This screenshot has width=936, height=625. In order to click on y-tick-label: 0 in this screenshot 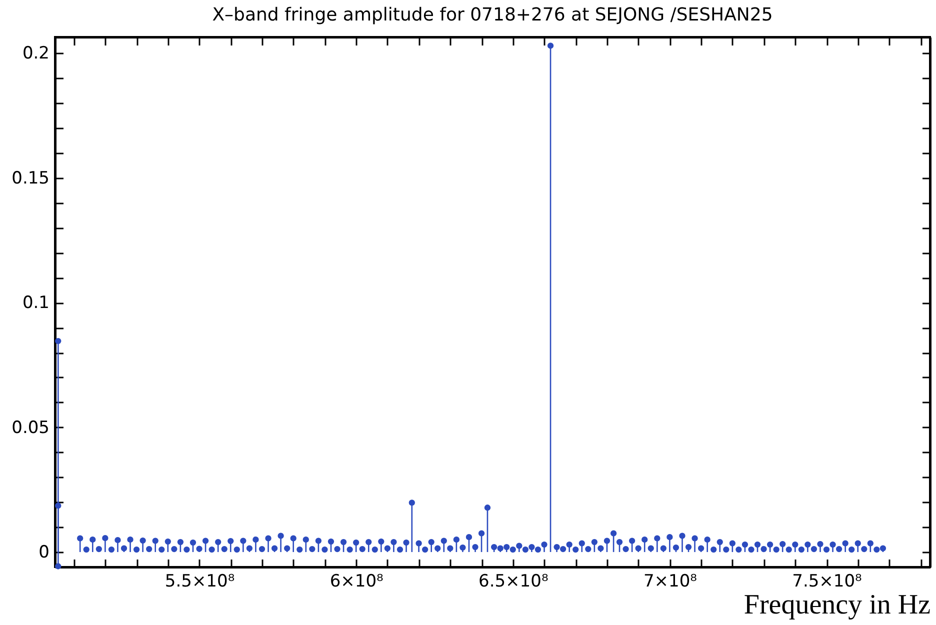, I will do `click(44, 552)`.